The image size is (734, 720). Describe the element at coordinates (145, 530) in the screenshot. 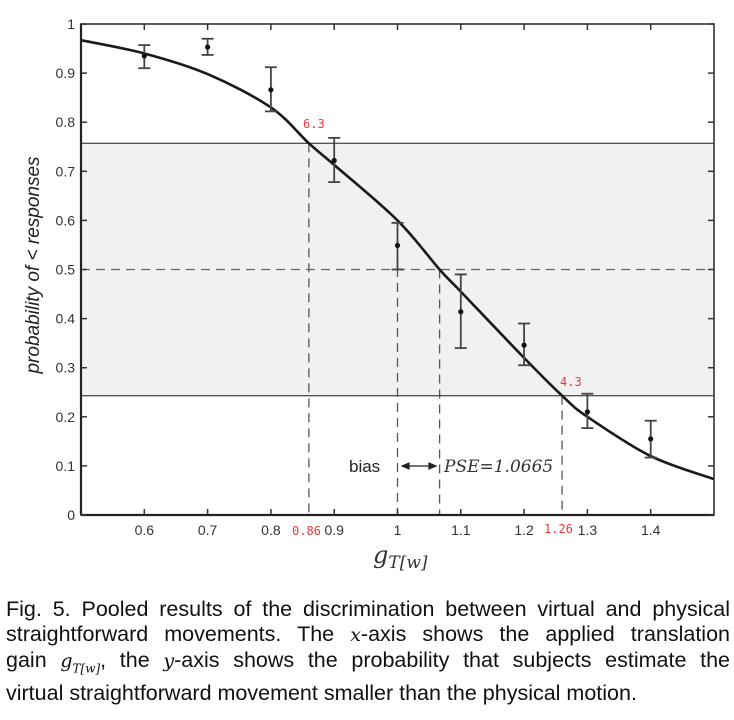

I see `x-tick-label: 0.6` at that location.